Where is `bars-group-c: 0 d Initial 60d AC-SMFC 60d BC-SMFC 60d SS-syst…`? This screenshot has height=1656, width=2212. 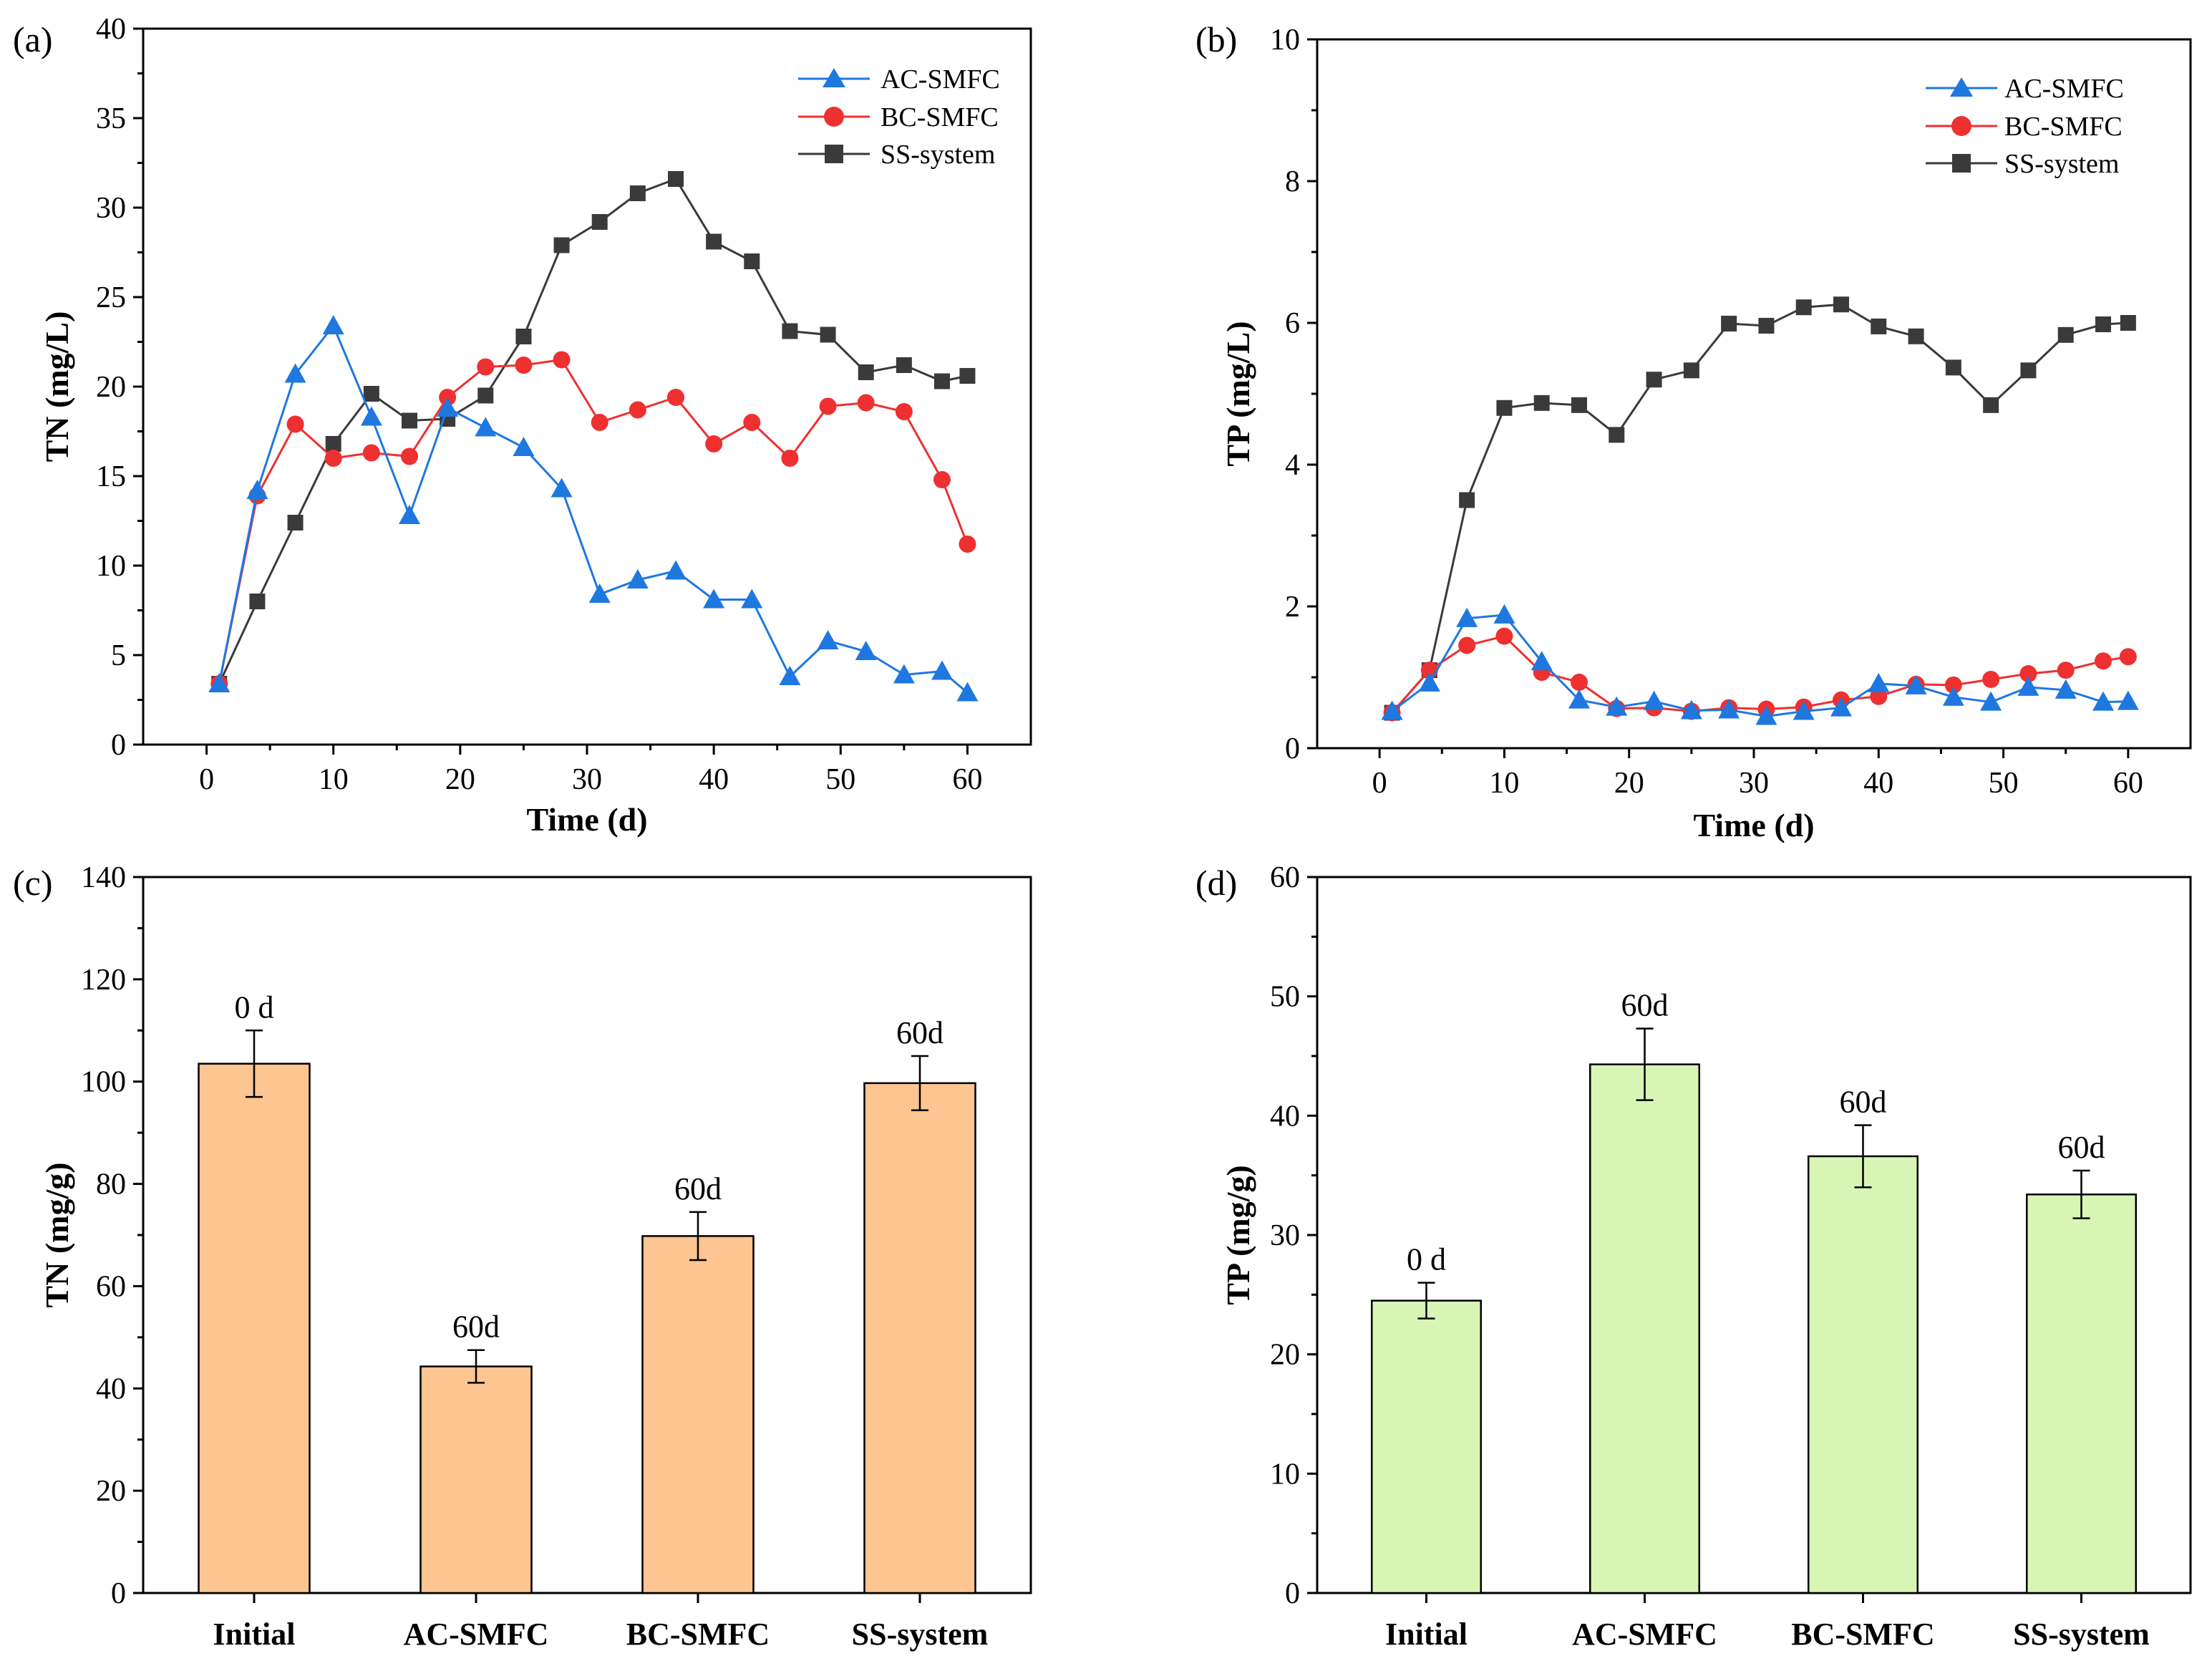 bars-group-c: 0 d Initial 60d AC-SMFC 60d BC-SMFC 60d SS-syst… is located at coordinates (593, 1320).